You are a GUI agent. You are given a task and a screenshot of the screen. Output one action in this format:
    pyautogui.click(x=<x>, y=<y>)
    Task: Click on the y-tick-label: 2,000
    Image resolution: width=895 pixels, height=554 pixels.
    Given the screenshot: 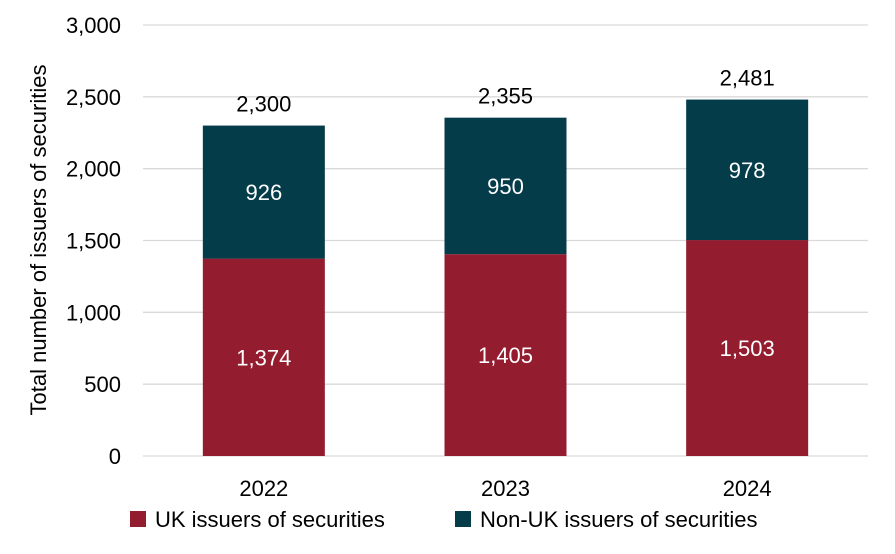 What is the action you would take?
    pyautogui.click(x=93, y=169)
    